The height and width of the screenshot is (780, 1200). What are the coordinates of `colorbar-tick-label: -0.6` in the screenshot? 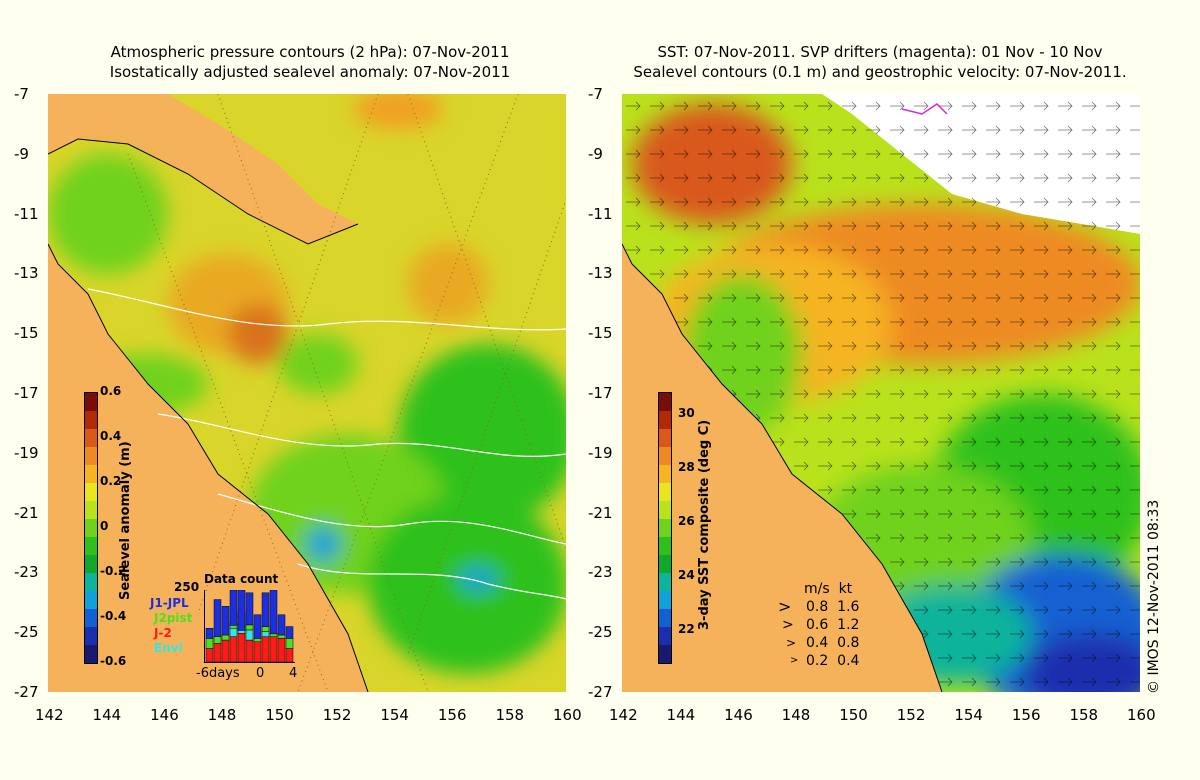 It's located at (113, 661).